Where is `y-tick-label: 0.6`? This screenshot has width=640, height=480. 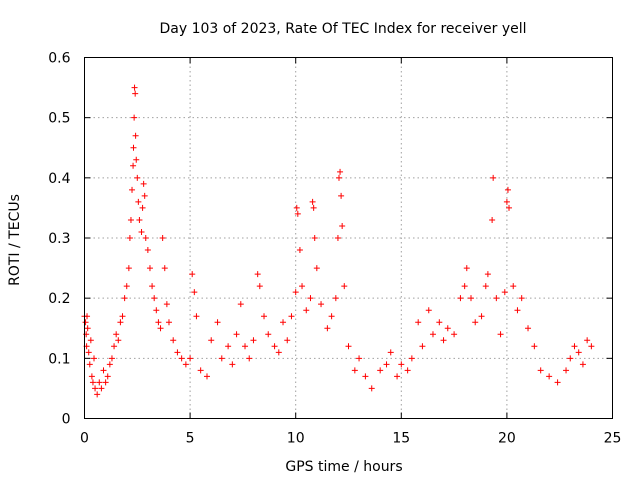
y-tick-label: 0.6 is located at coordinates (59, 59).